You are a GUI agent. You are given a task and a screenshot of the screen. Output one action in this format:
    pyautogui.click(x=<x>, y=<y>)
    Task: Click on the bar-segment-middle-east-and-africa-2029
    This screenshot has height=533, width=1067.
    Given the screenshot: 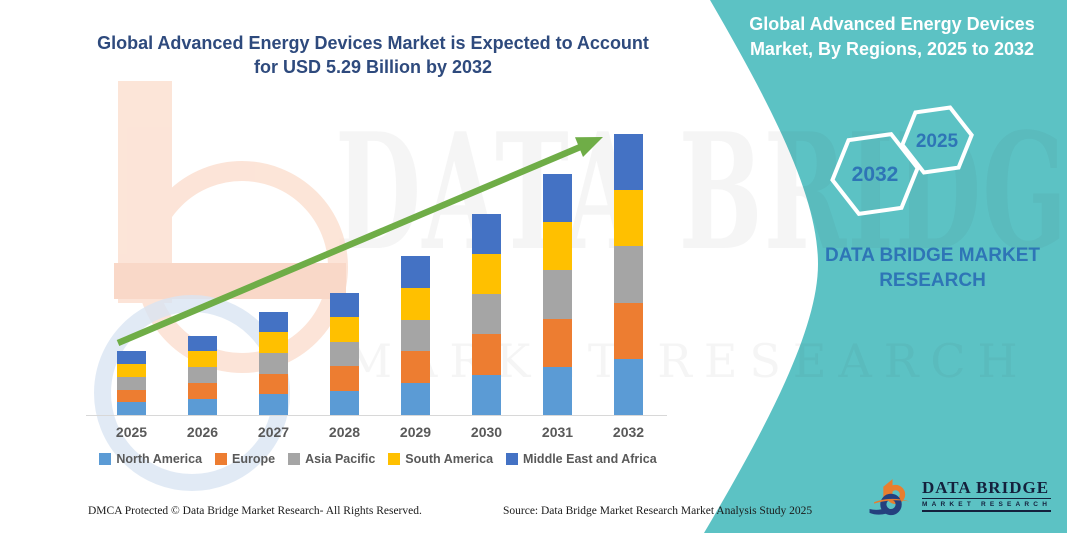 What is the action you would take?
    pyautogui.click(x=415, y=272)
    